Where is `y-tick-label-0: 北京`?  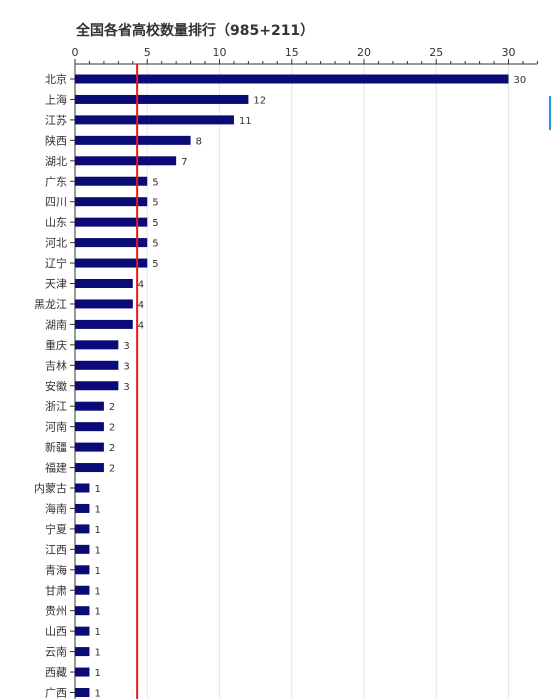
y-tick-label-0: 北京 is located at coordinates (56, 79).